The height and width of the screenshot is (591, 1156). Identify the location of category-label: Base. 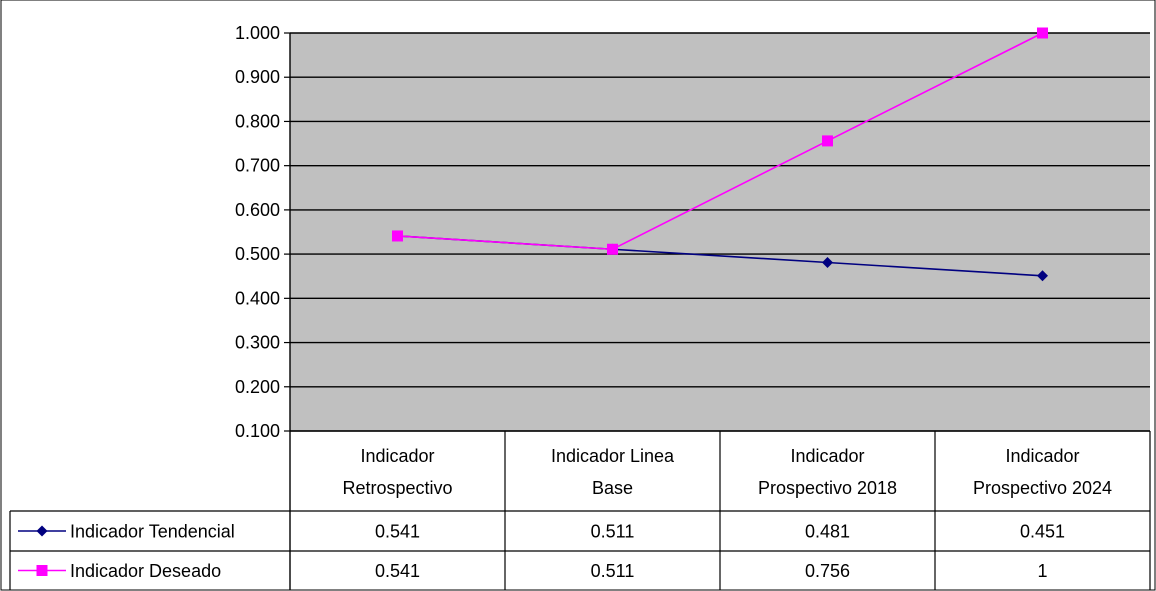
(612, 488).